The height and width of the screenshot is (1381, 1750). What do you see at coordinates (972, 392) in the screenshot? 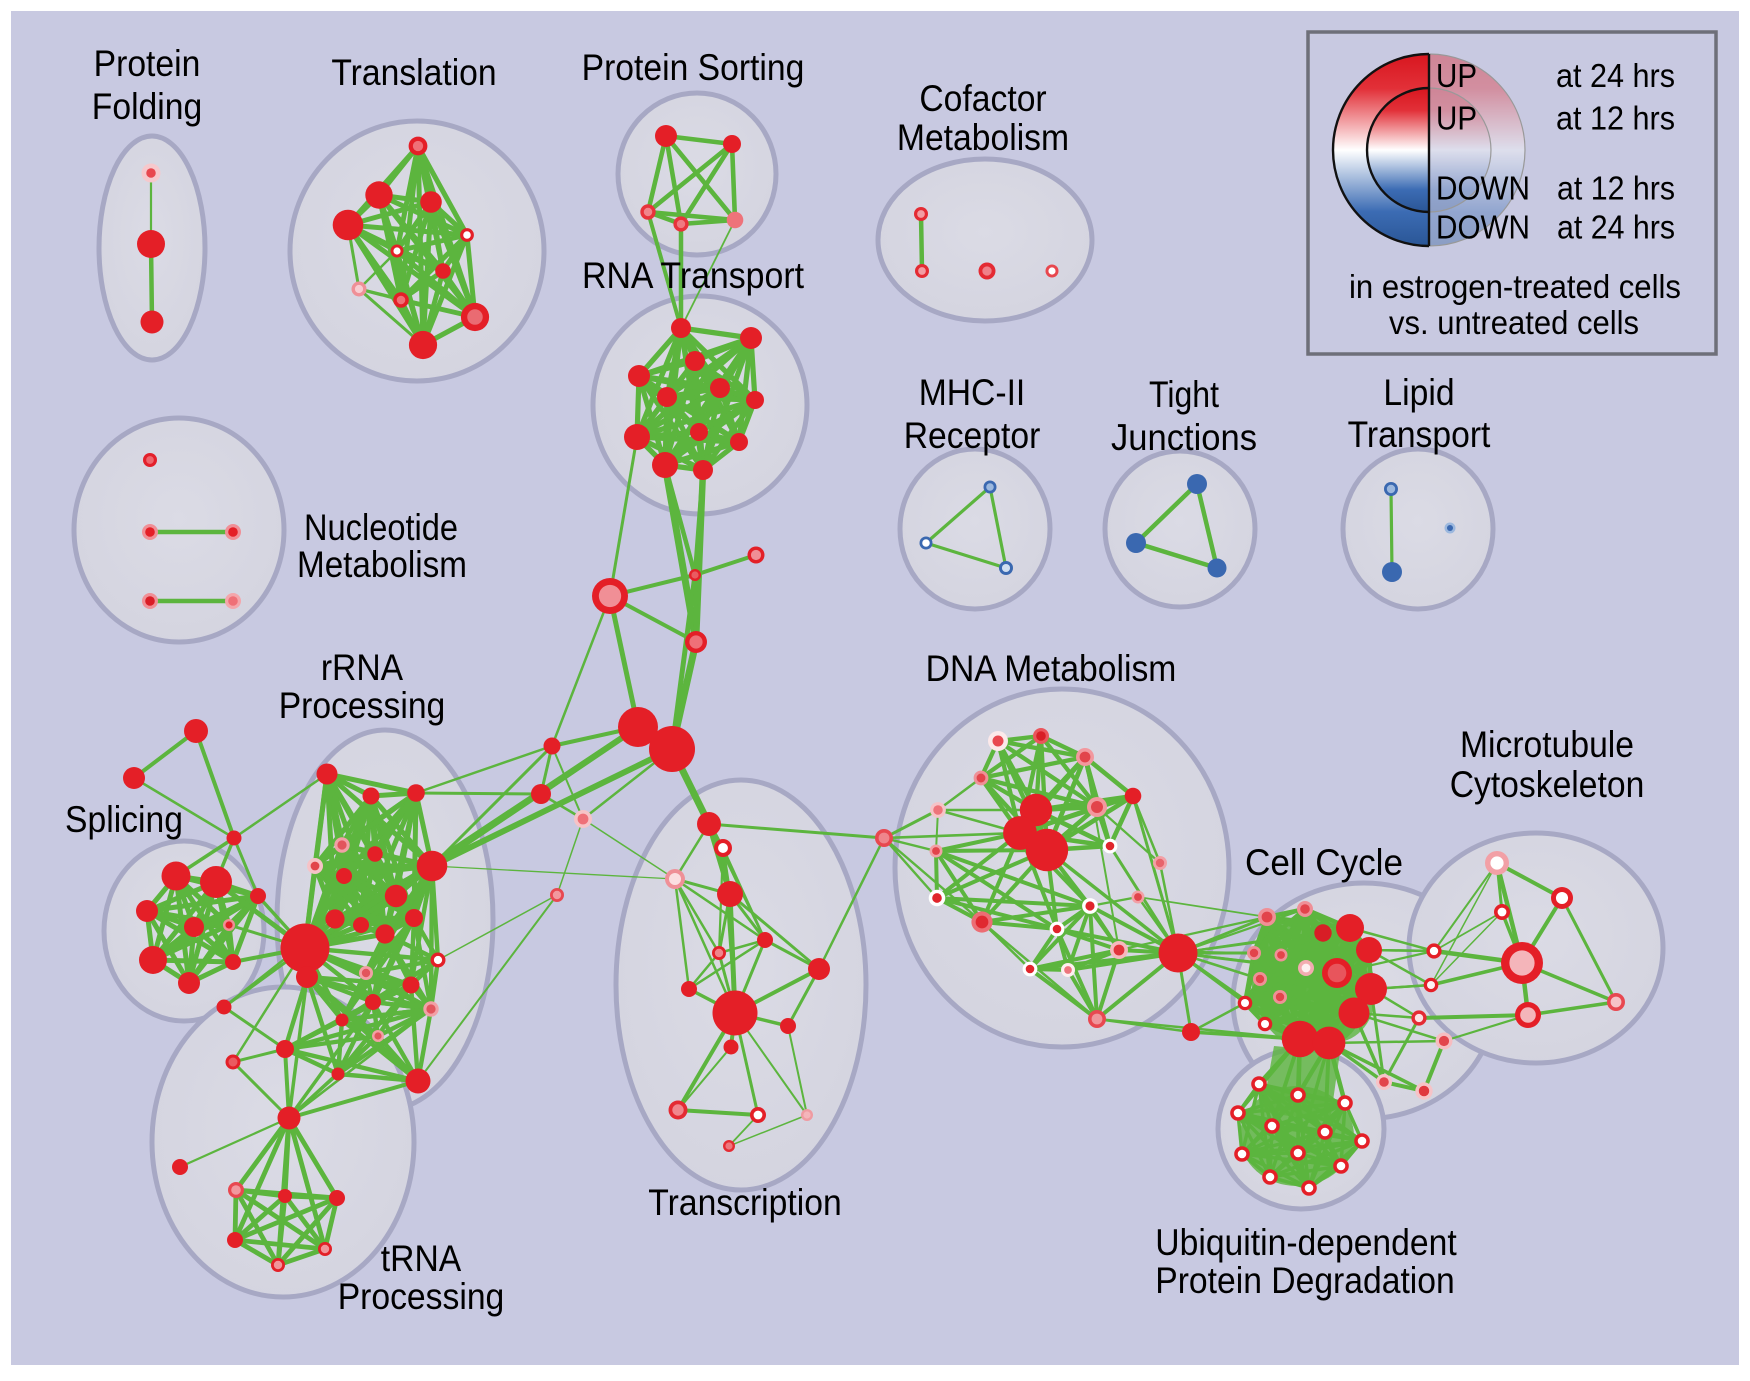
I see `svg-text: MHC-II` at bounding box center [972, 392].